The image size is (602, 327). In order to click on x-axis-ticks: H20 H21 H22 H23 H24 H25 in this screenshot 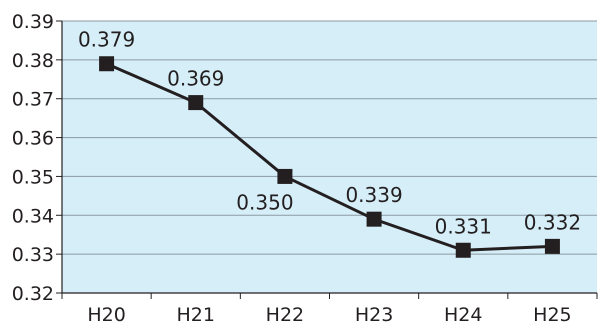, I will do `click(329, 309)`.